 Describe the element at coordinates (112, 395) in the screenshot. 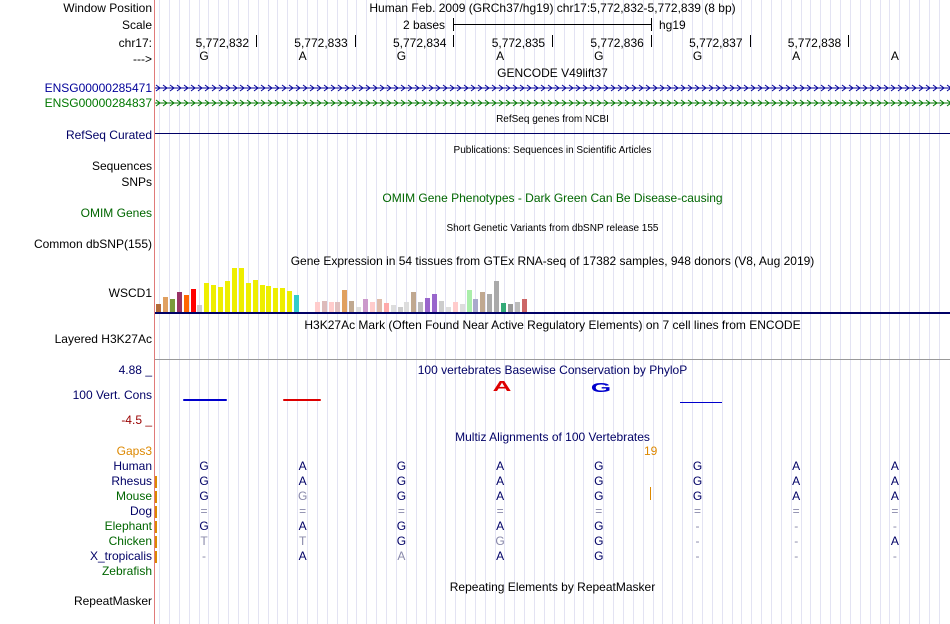

I see `cons-label: 100 Vert. Cons` at that location.